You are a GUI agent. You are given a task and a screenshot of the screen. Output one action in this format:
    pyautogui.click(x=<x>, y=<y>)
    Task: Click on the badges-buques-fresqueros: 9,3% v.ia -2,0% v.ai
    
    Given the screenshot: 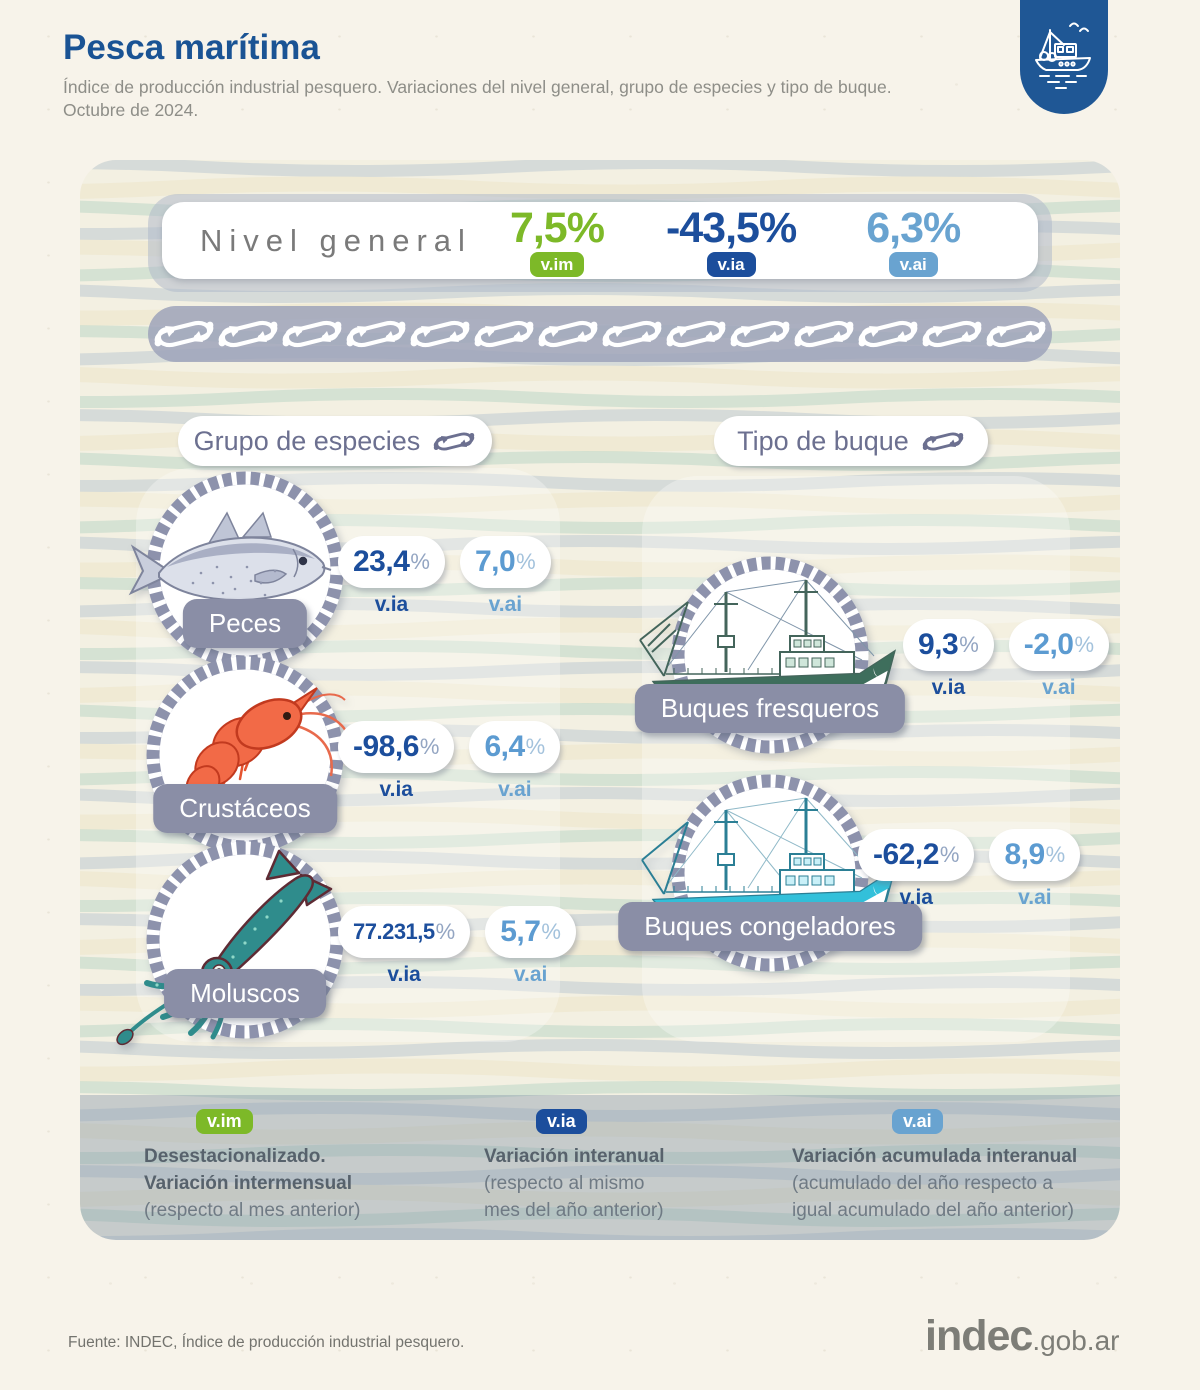 What is the action you would take?
    pyautogui.click(x=1006, y=659)
    